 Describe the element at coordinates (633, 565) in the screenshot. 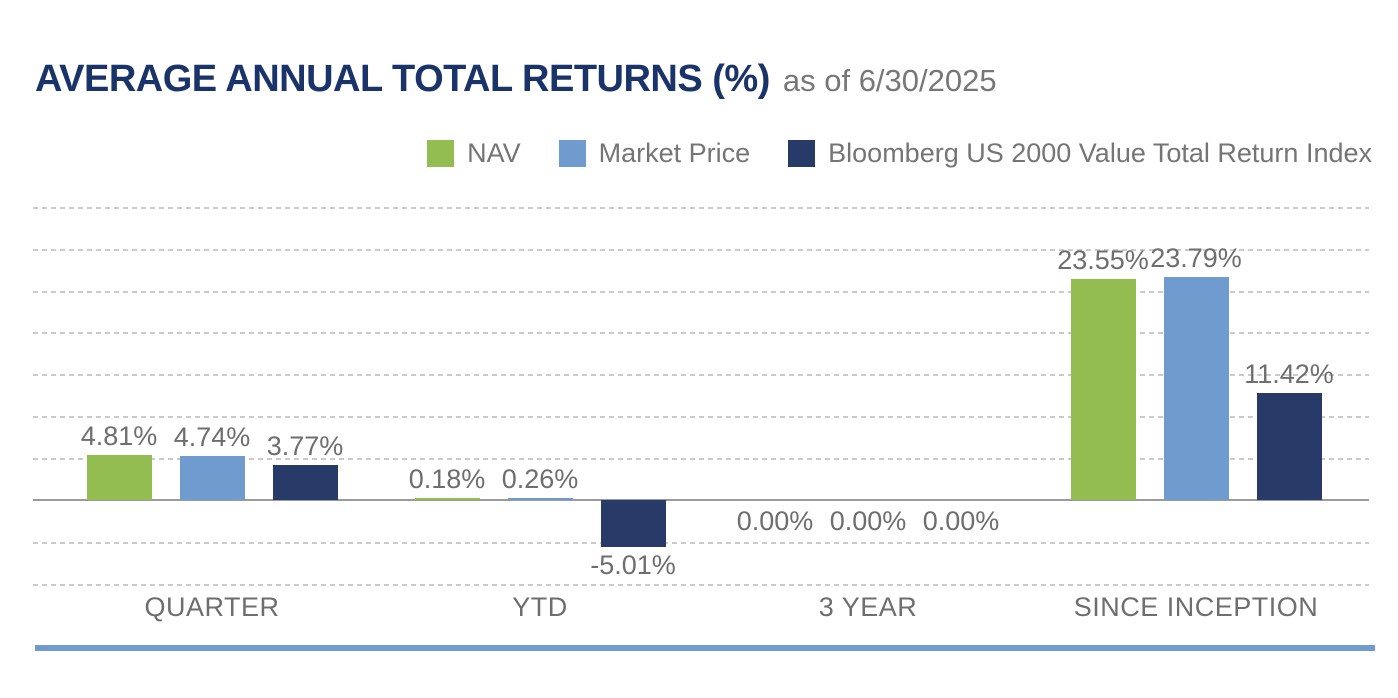

I see `value-label: -5.01%` at that location.